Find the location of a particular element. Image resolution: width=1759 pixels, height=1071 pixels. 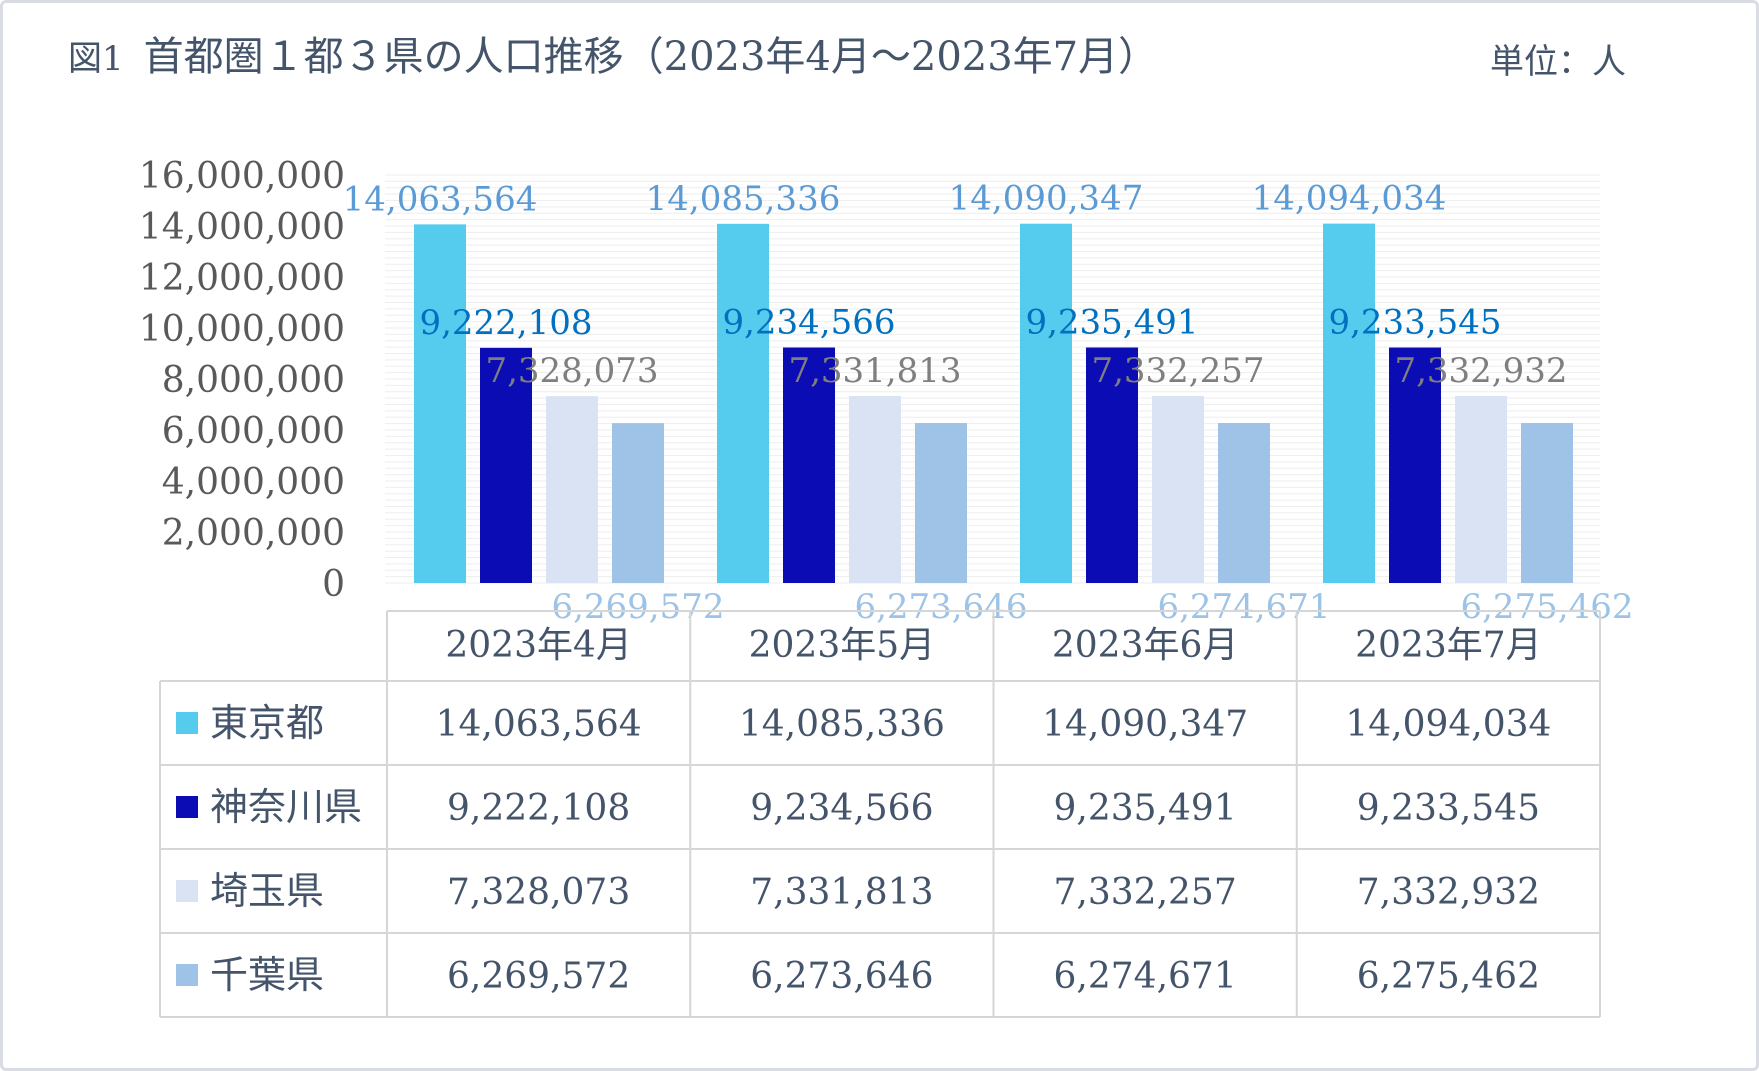

y-tick-label: 12,000,000 is located at coordinates (242, 278).